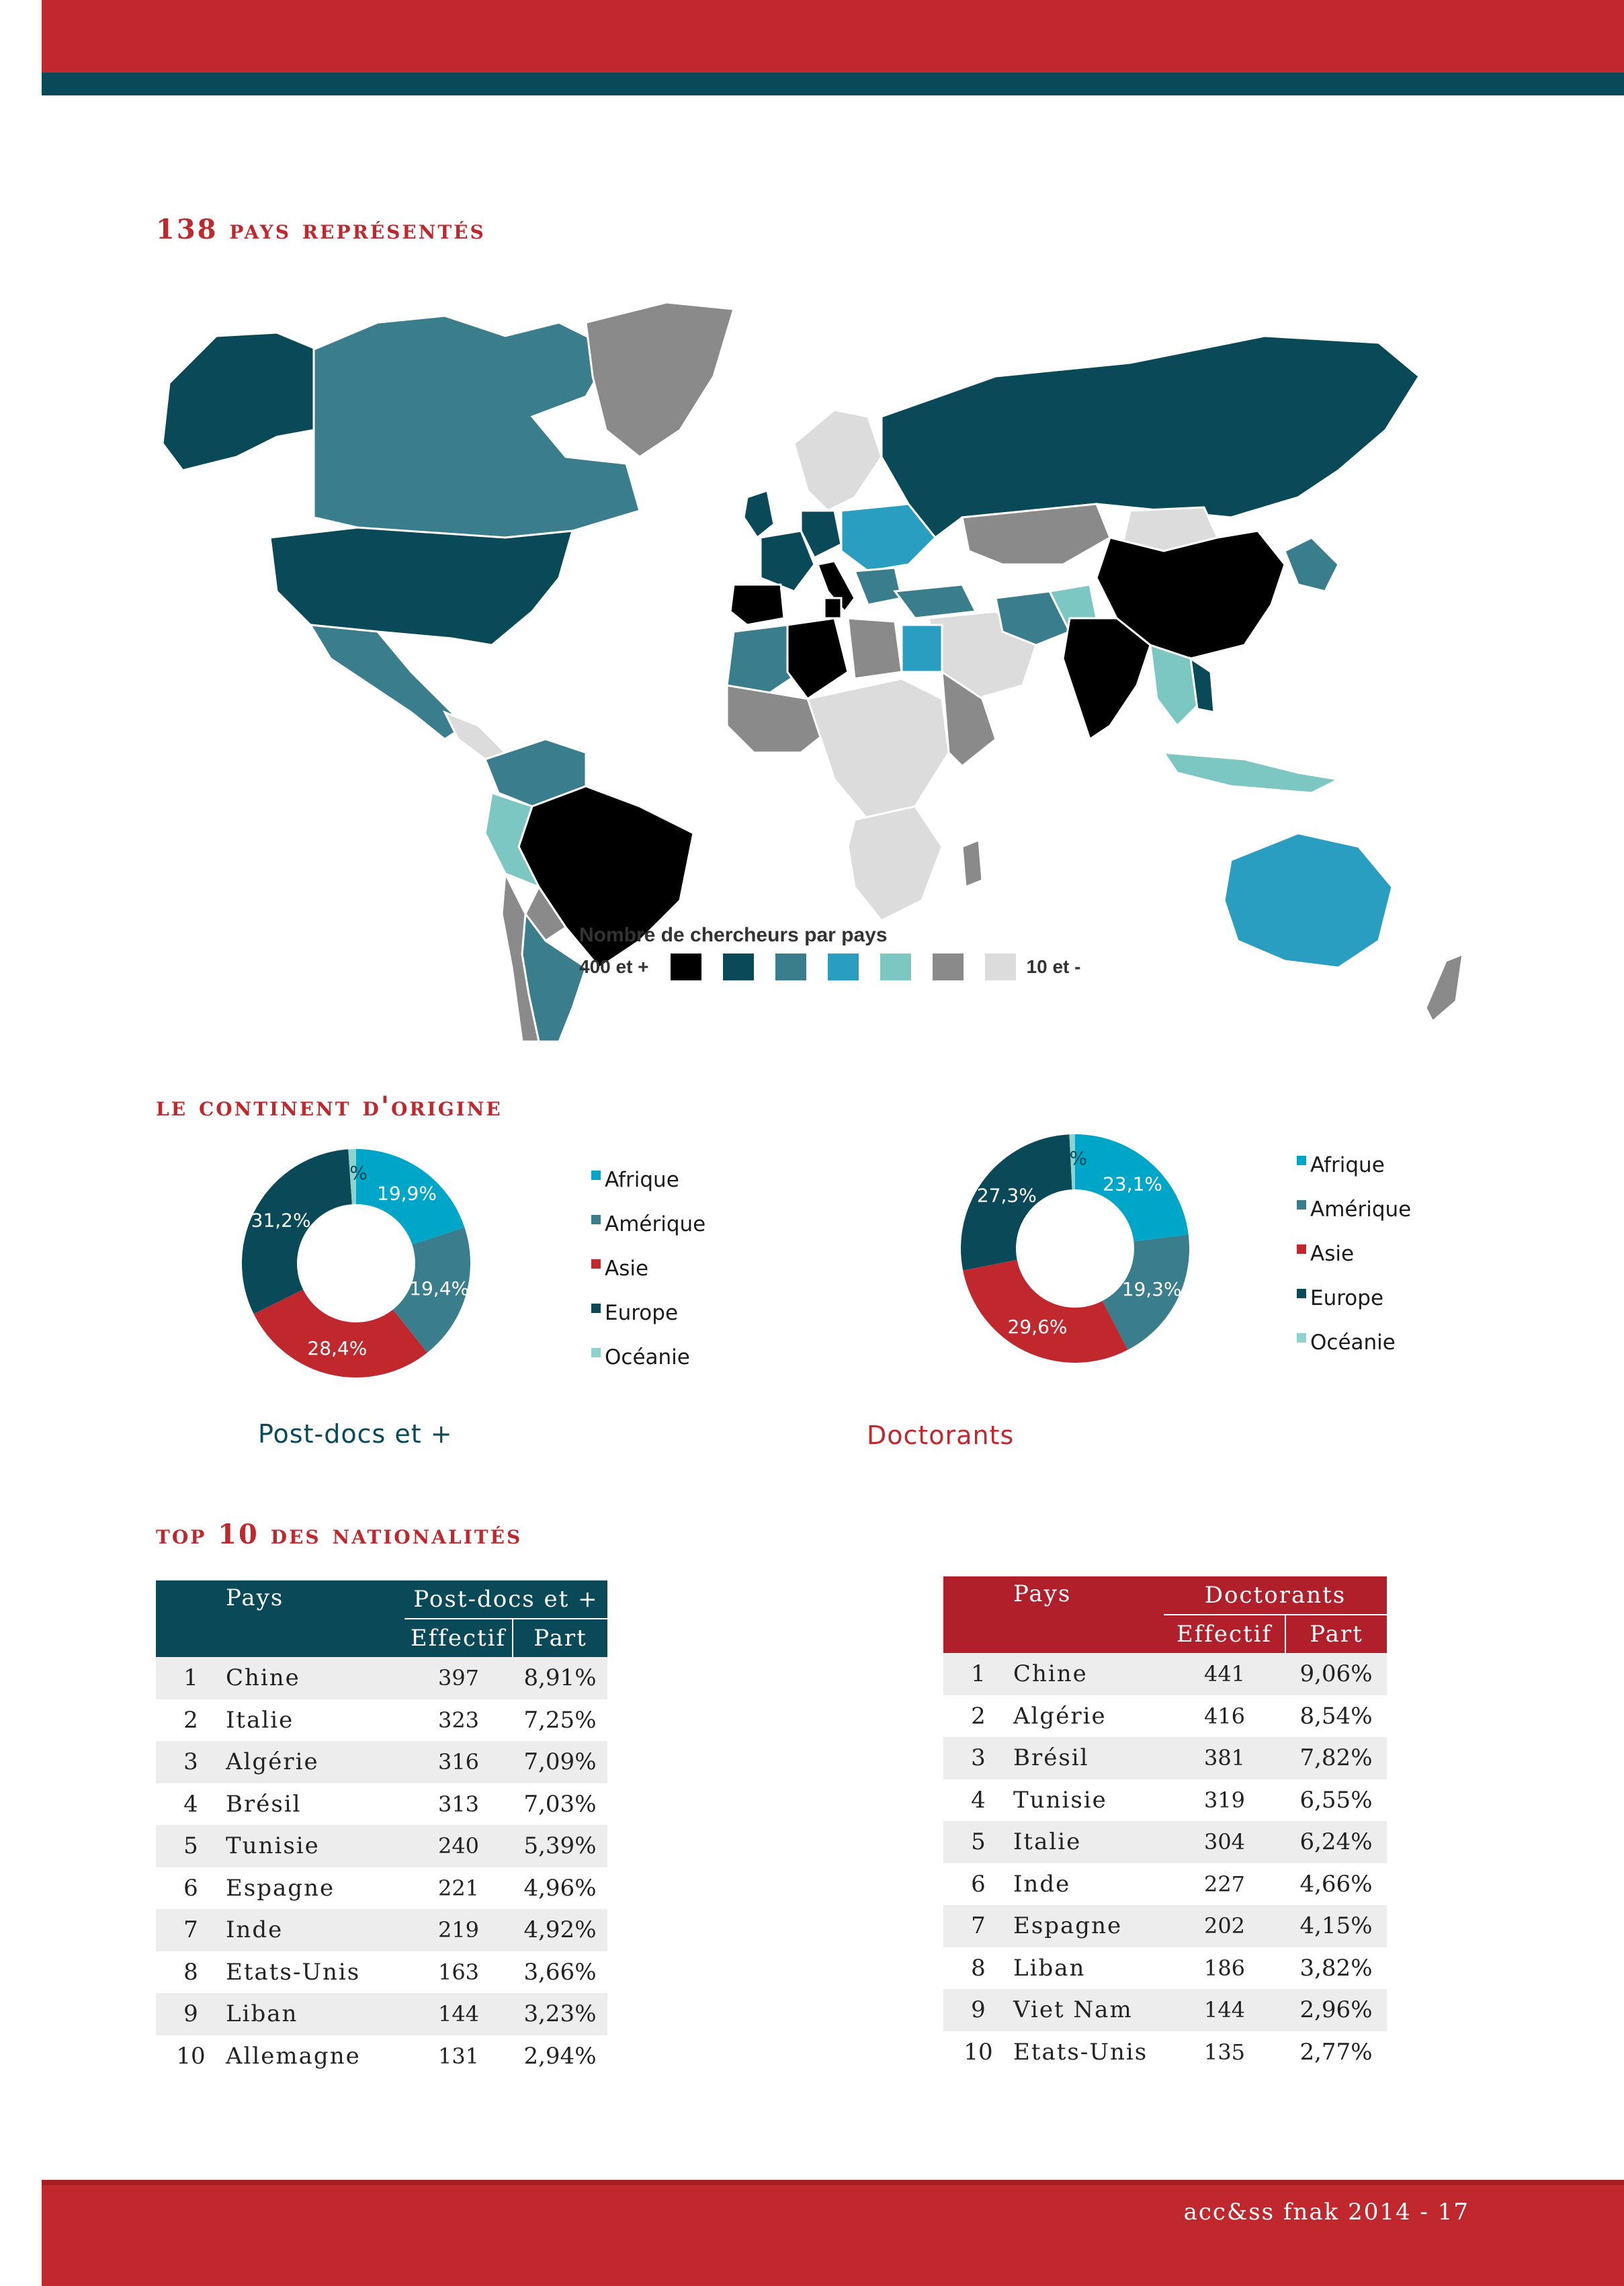 The height and width of the screenshot is (2286, 1624). I want to click on map-region-russia, so click(1150, 437).